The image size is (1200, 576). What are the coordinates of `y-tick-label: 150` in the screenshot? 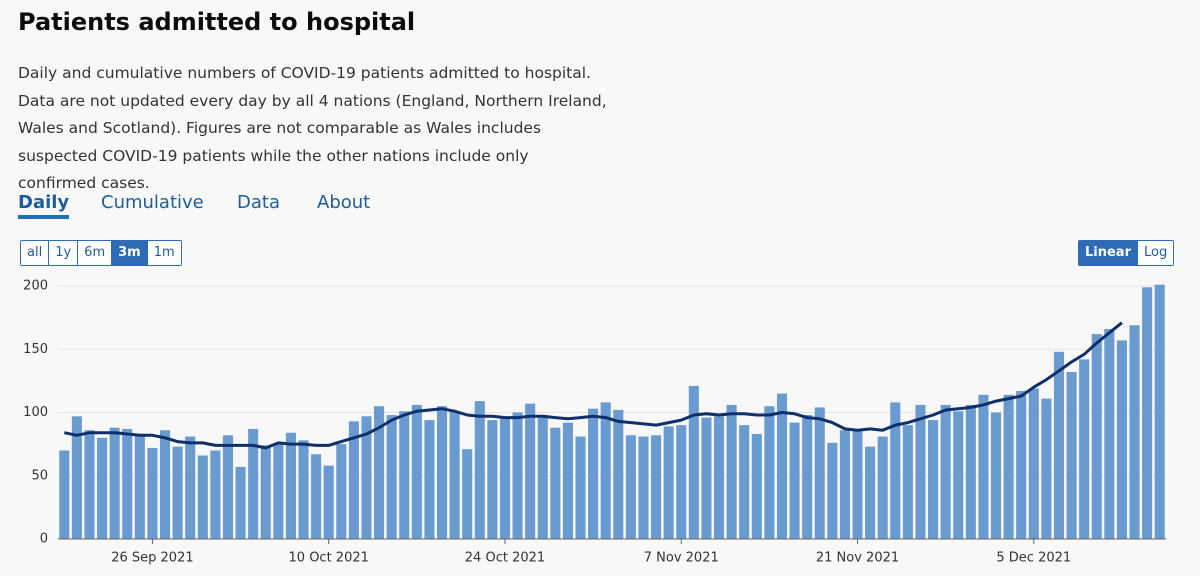 It's located at (35, 349).